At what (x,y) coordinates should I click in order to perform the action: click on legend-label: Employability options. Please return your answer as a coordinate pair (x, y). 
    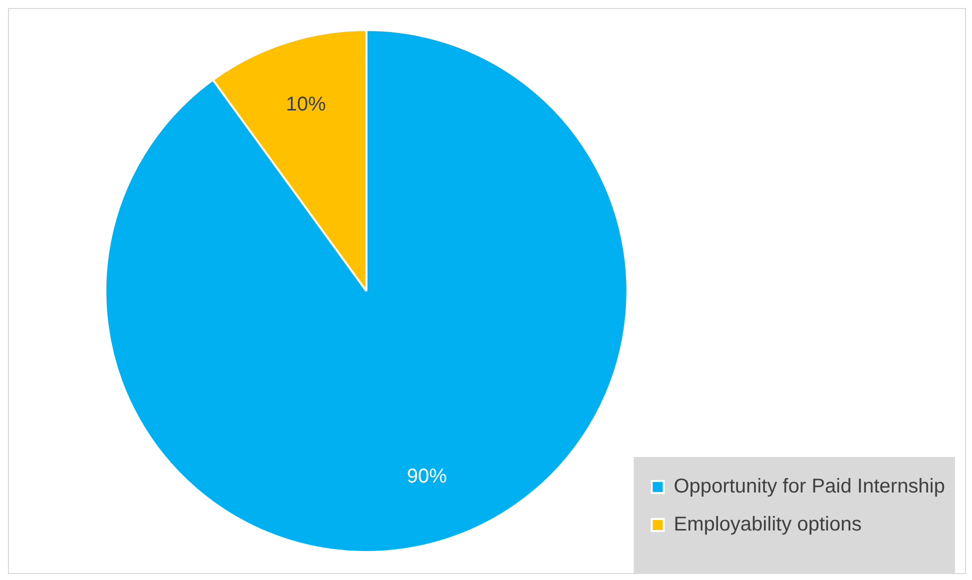
    Looking at the image, I should click on (768, 525).